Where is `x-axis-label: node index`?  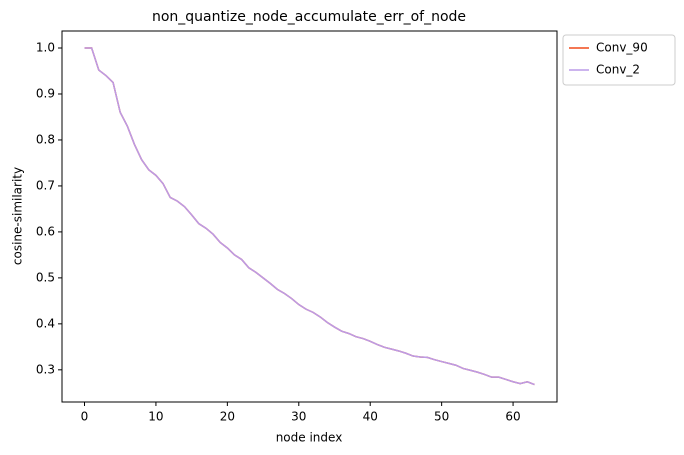 x-axis-label: node index is located at coordinates (309, 438).